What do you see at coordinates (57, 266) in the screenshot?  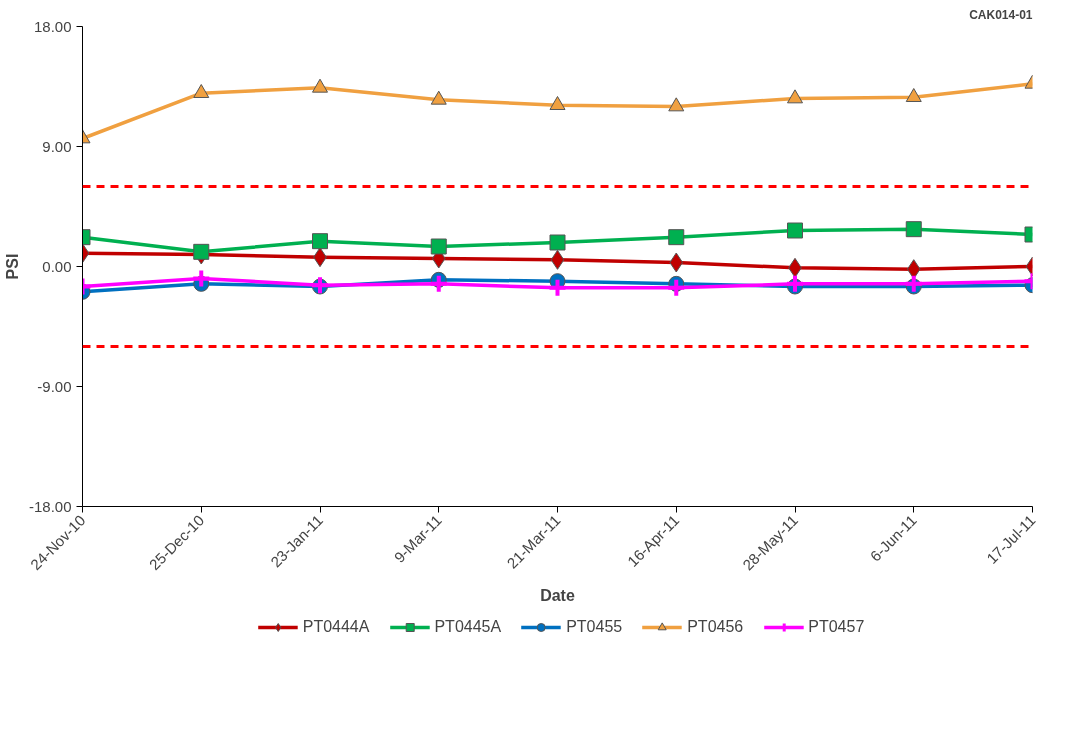 I see `y-tick-label: 0.00` at bounding box center [57, 266].